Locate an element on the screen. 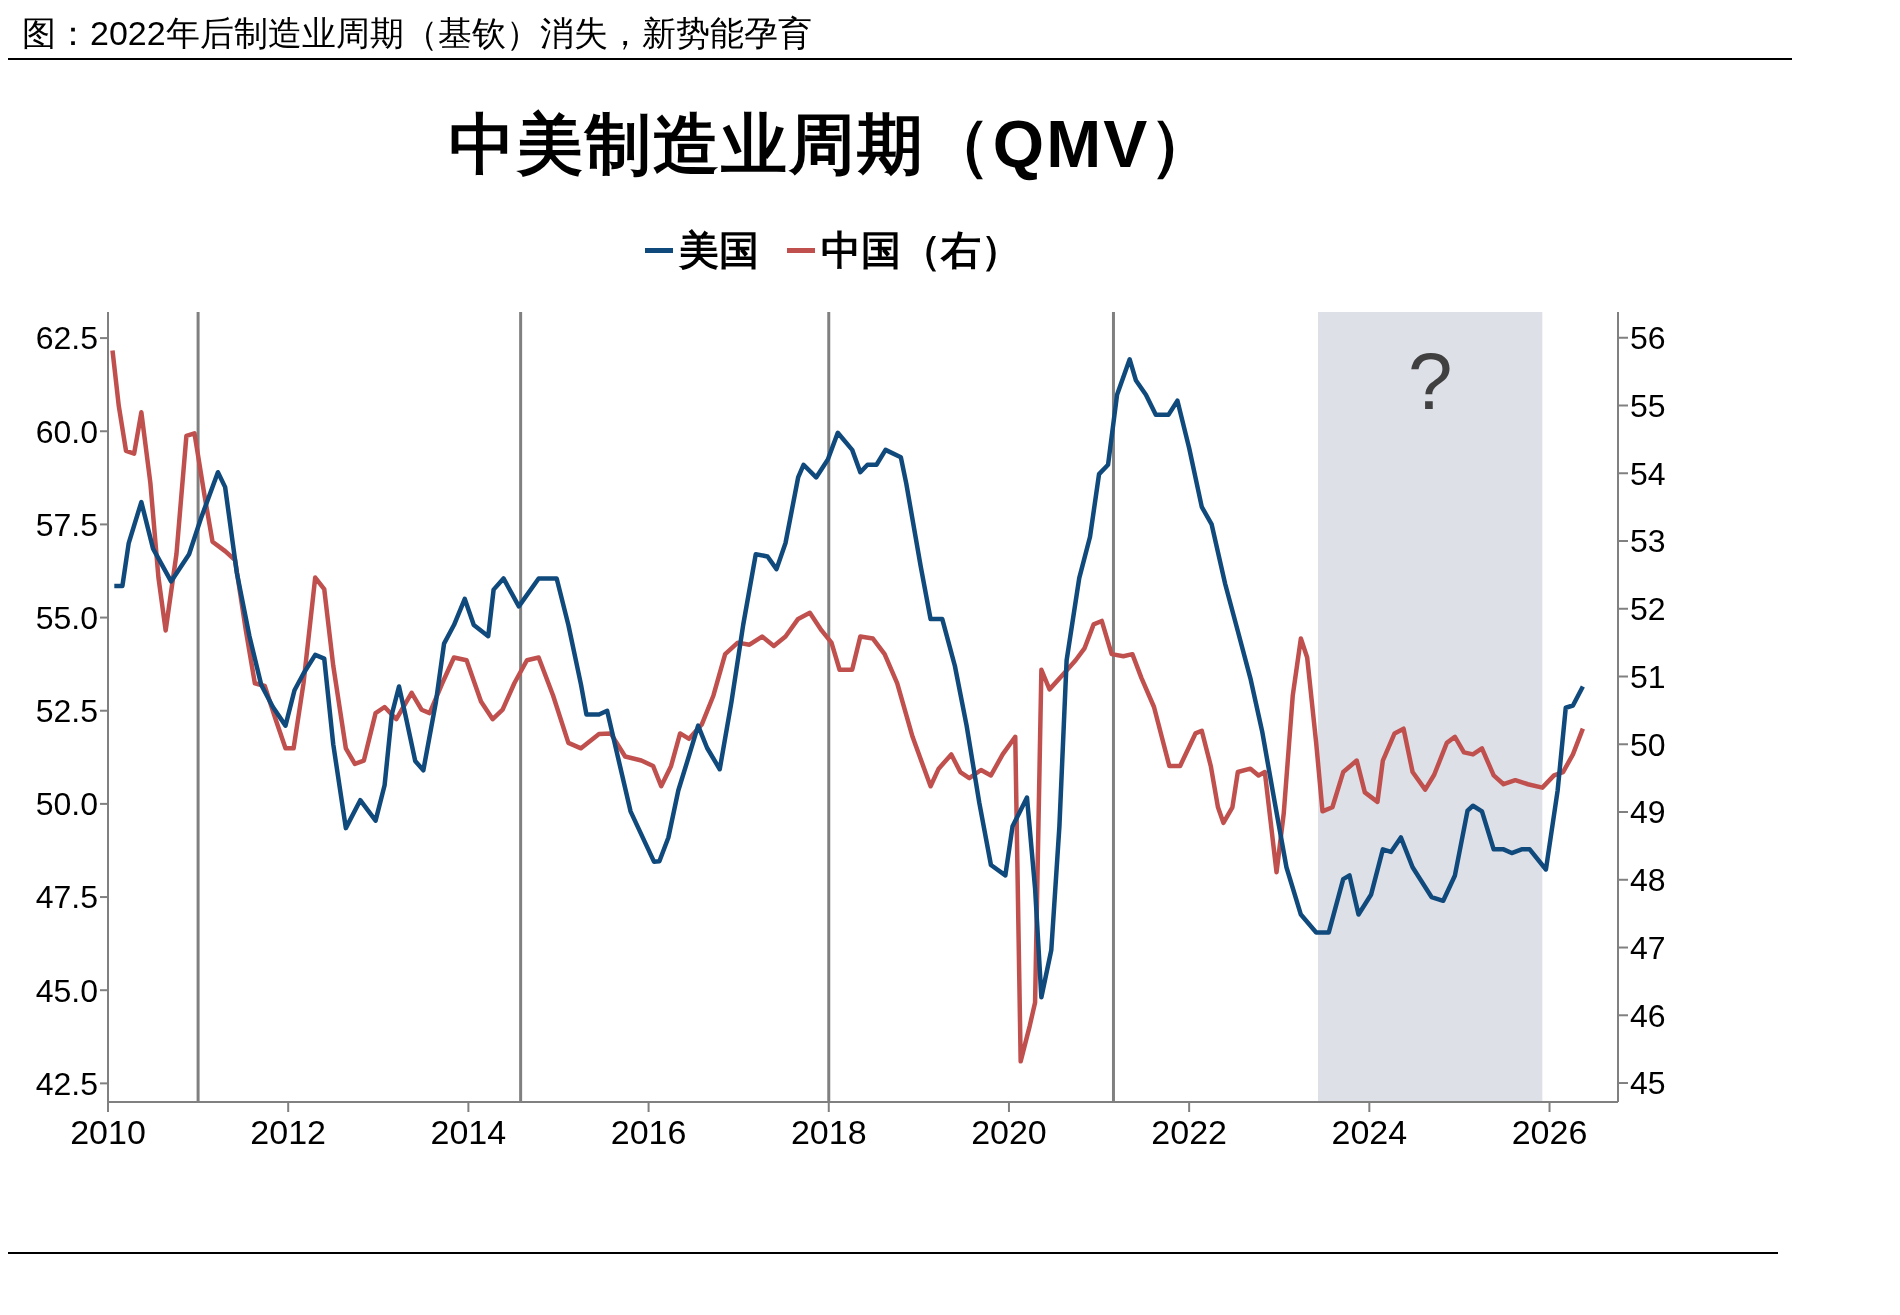 This screenshot has width=1900, height=1315. chart-subtitle: 中美制造业周期（QMV） is located at coordinates (833, 144).